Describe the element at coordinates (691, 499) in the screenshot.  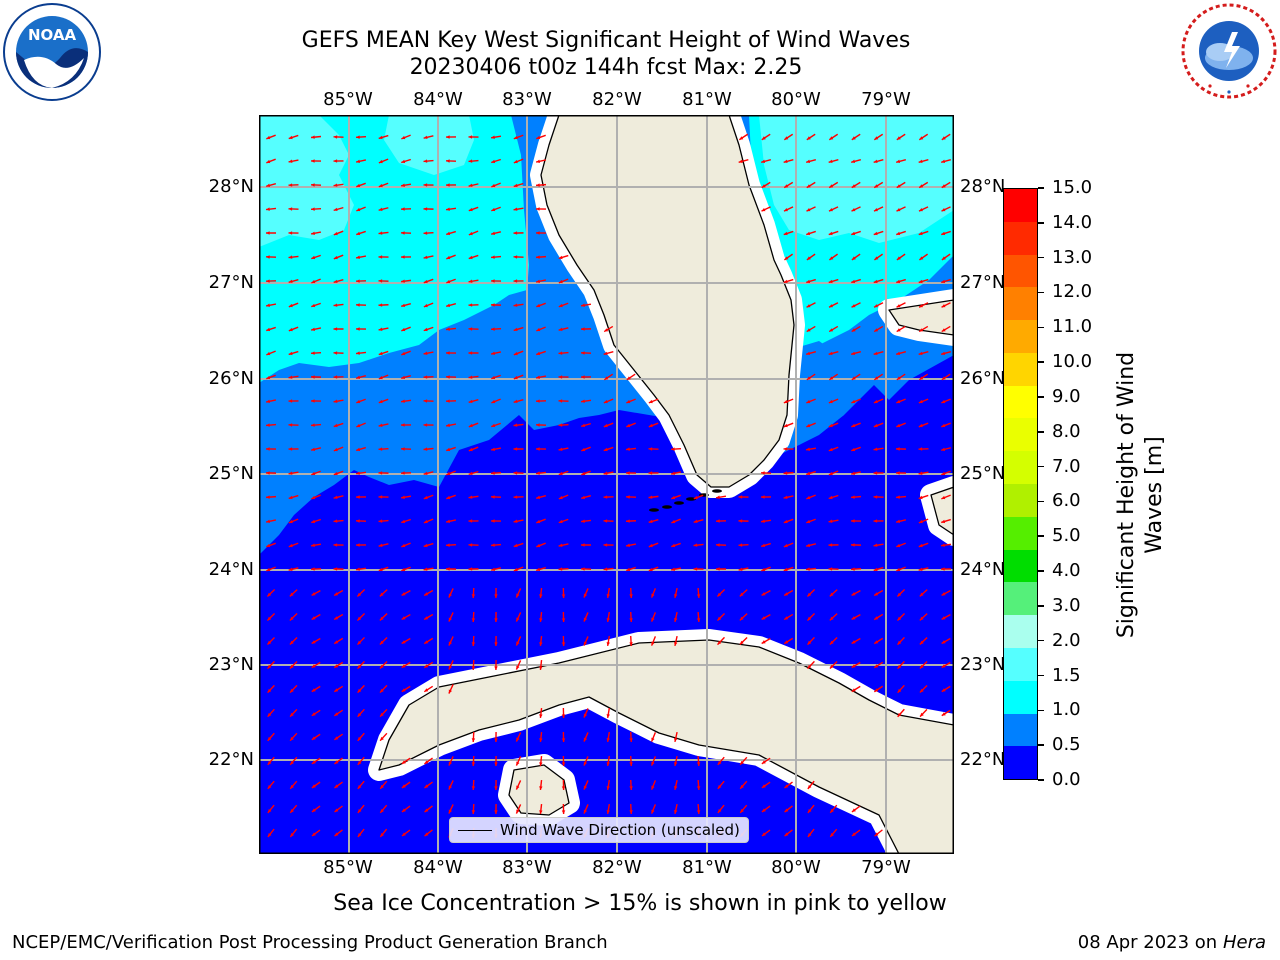
I see `florida-keys-island` at that location.